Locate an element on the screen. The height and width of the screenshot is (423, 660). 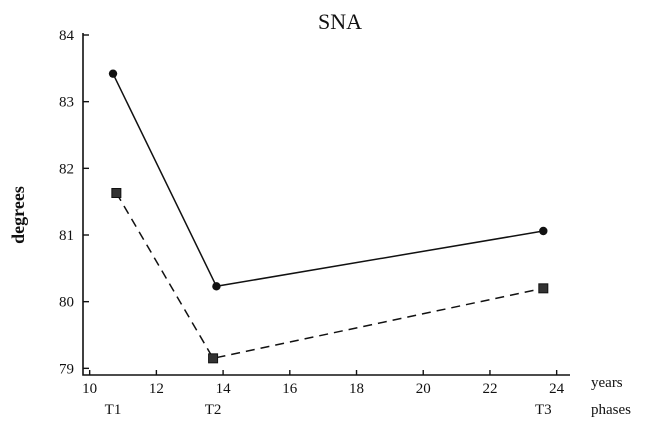
x-tick-label: 24 is located at coordinates (557, 389).